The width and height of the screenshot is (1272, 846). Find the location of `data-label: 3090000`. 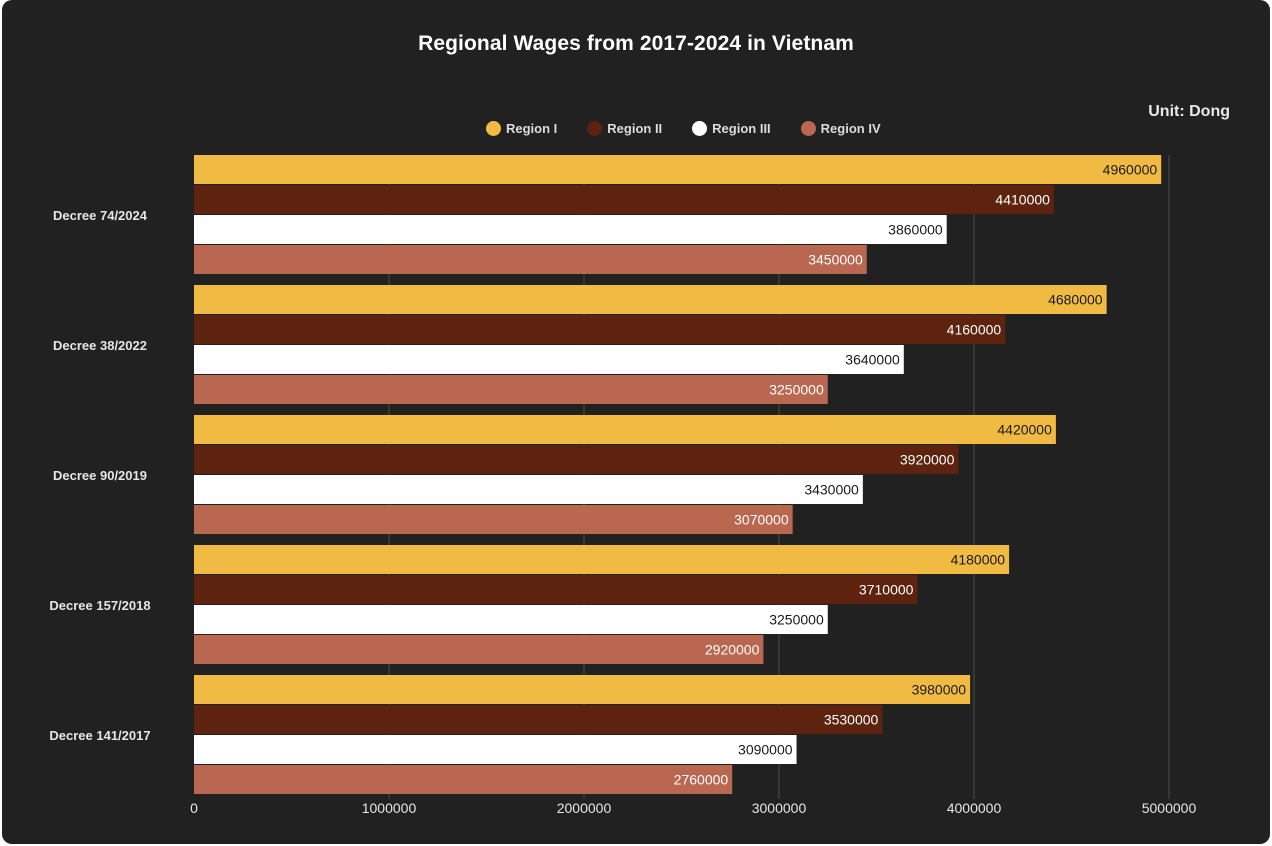

data-label: 3090000 is located at coordinates (765, 750).